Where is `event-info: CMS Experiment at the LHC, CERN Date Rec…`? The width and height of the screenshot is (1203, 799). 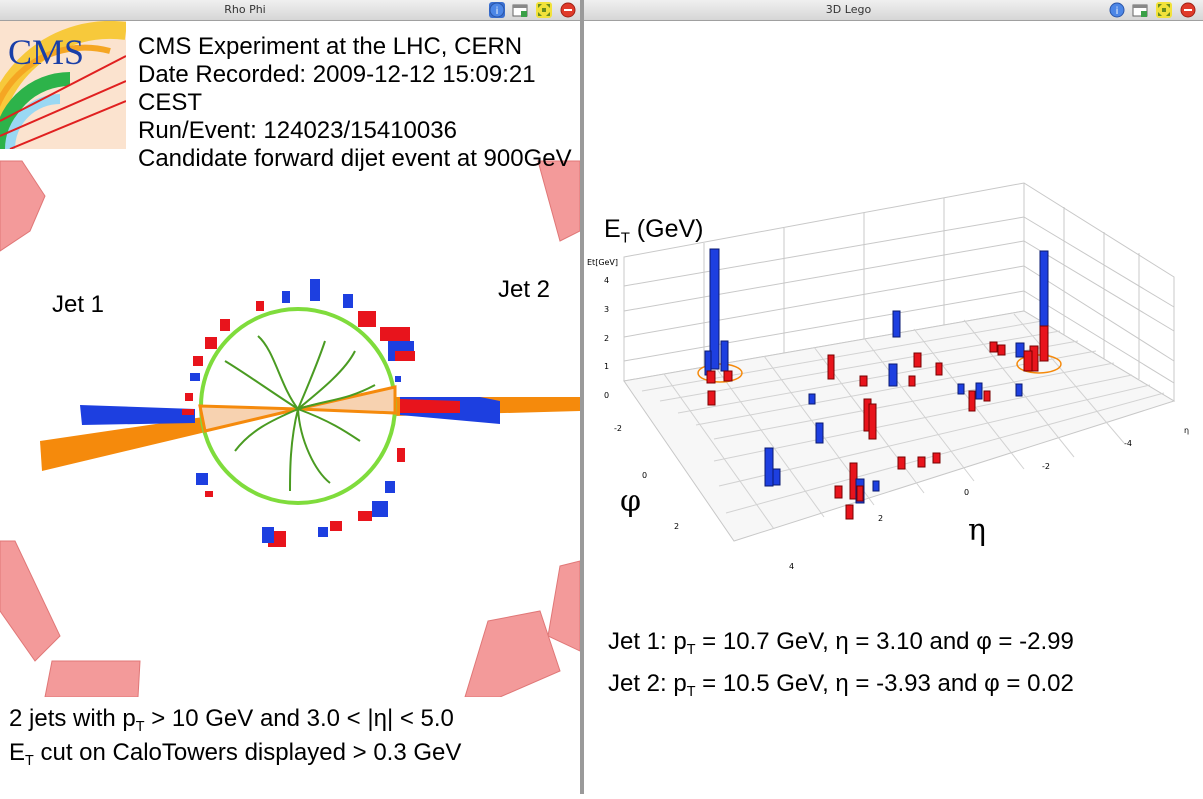 event-info: CMS Experiment at the LHC, CERN Date Rec… is located at coordinates (359, 103).